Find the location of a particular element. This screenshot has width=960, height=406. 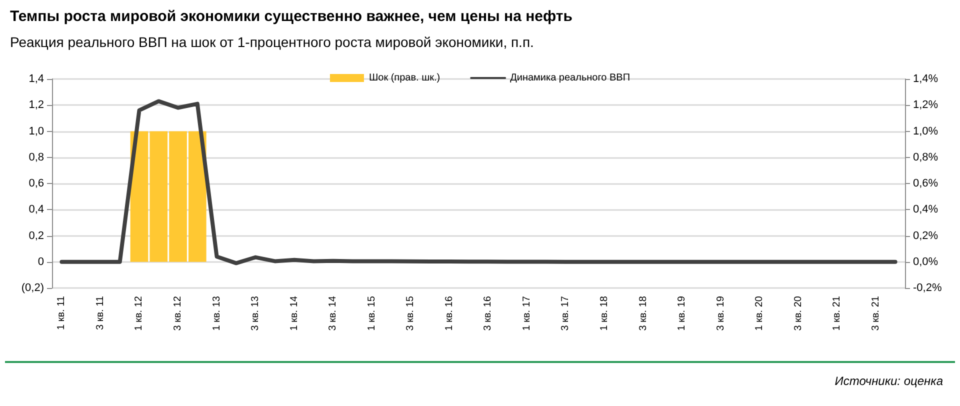

y-tick-label: (0,2) is located at coordinates (32, 288).